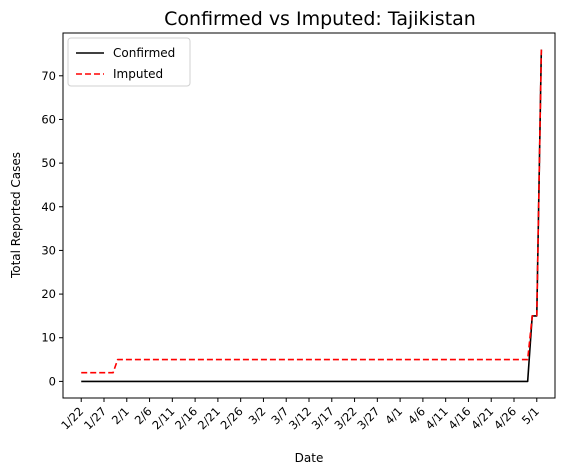 This screenshot has width=562, height=475. What do you see at coordinates (16, 215) in the screenshot?
I see `y-axis-label: Total Reported Cases` at bounding box center [16, 215].